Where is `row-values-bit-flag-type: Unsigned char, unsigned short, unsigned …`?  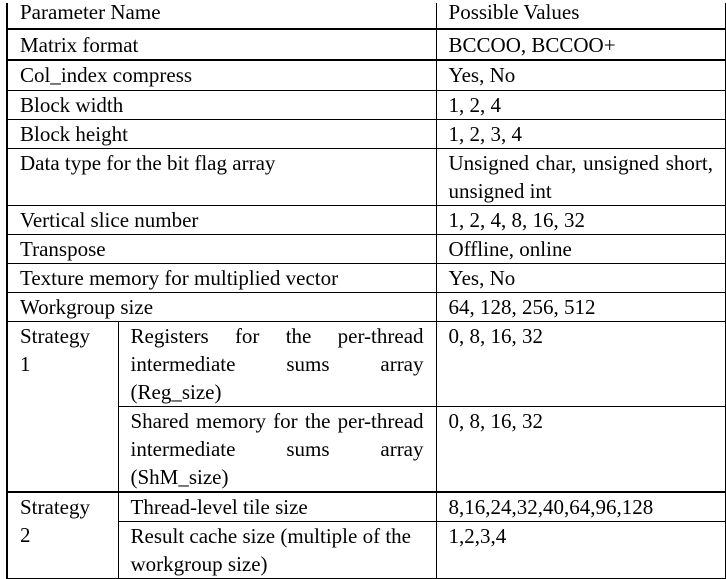 row-values-bit-flag-type: Unsigned char, unsigned short, unsigned … is located at coordinates (580, 176).